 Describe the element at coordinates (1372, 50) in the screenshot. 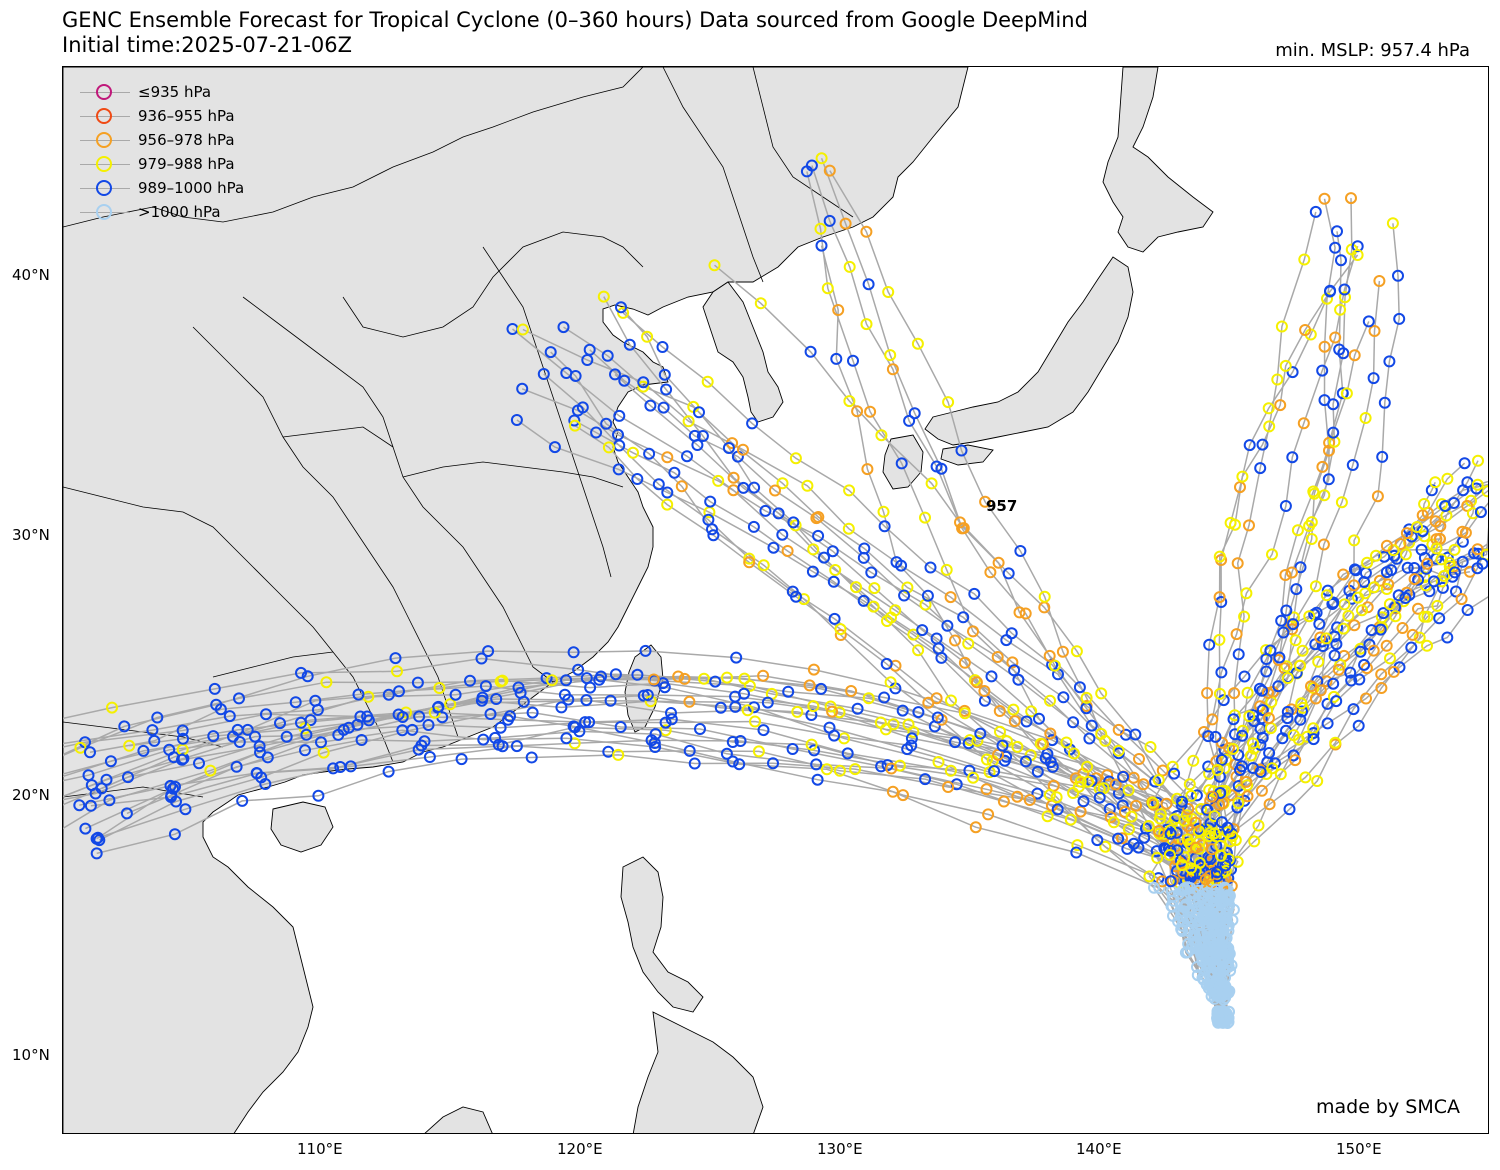

I see `min-mslp-label: min. MSLP: 957.4 hPa` at that location.